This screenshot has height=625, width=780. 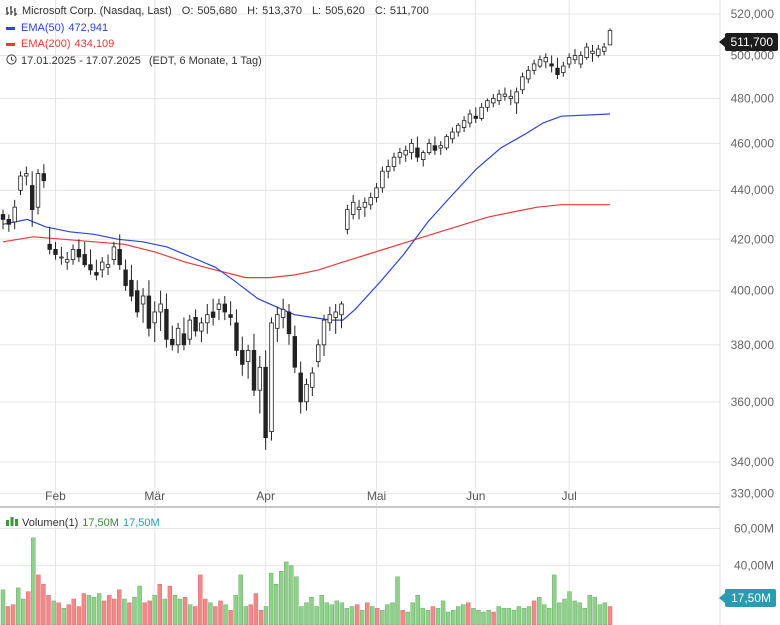 What do you see at coordinates (753, 190) in the screenshot?
I see `price-tick-label: 440,000` at bounding box center [753, 190].